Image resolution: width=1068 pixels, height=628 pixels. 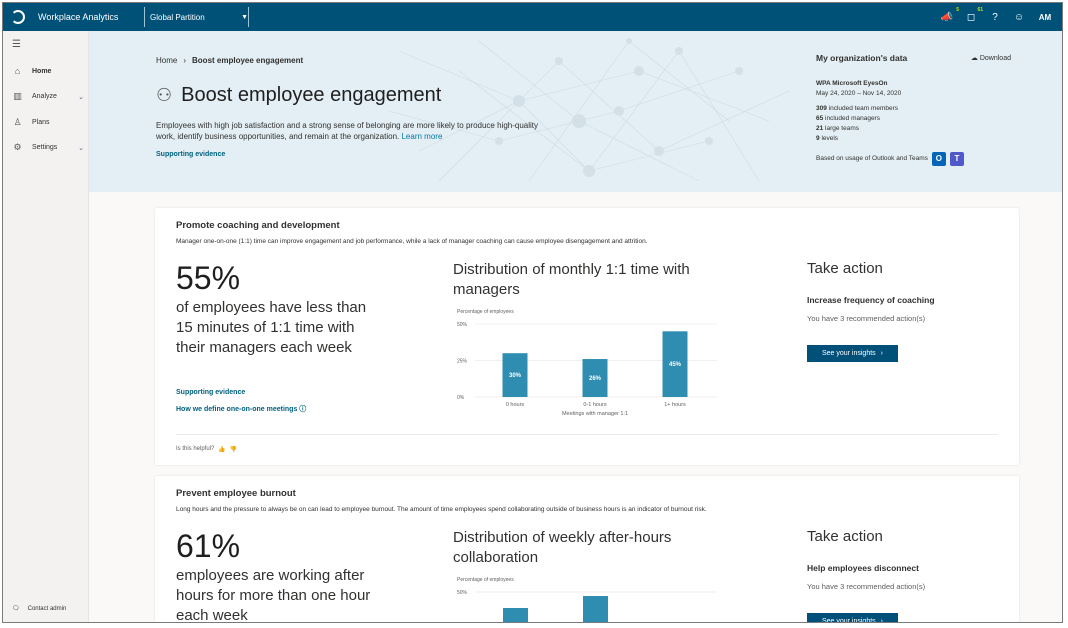 I want to click on person-icon: ♙, so click(x=17, y=122).